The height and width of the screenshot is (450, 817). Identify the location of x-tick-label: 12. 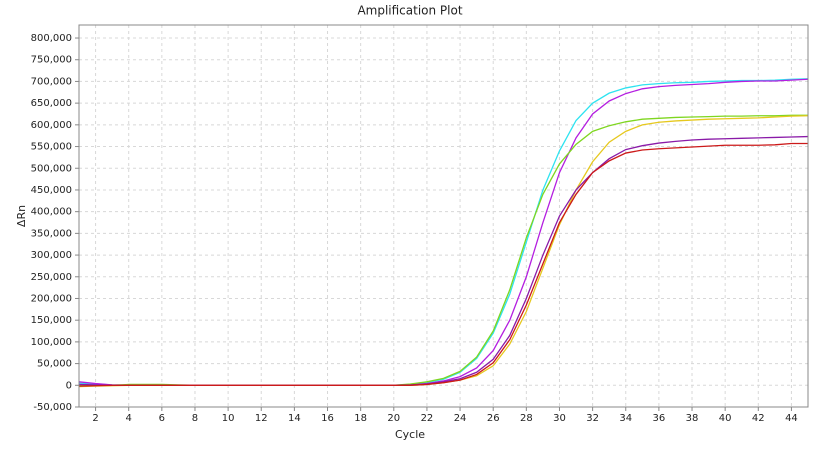
(261, 418).